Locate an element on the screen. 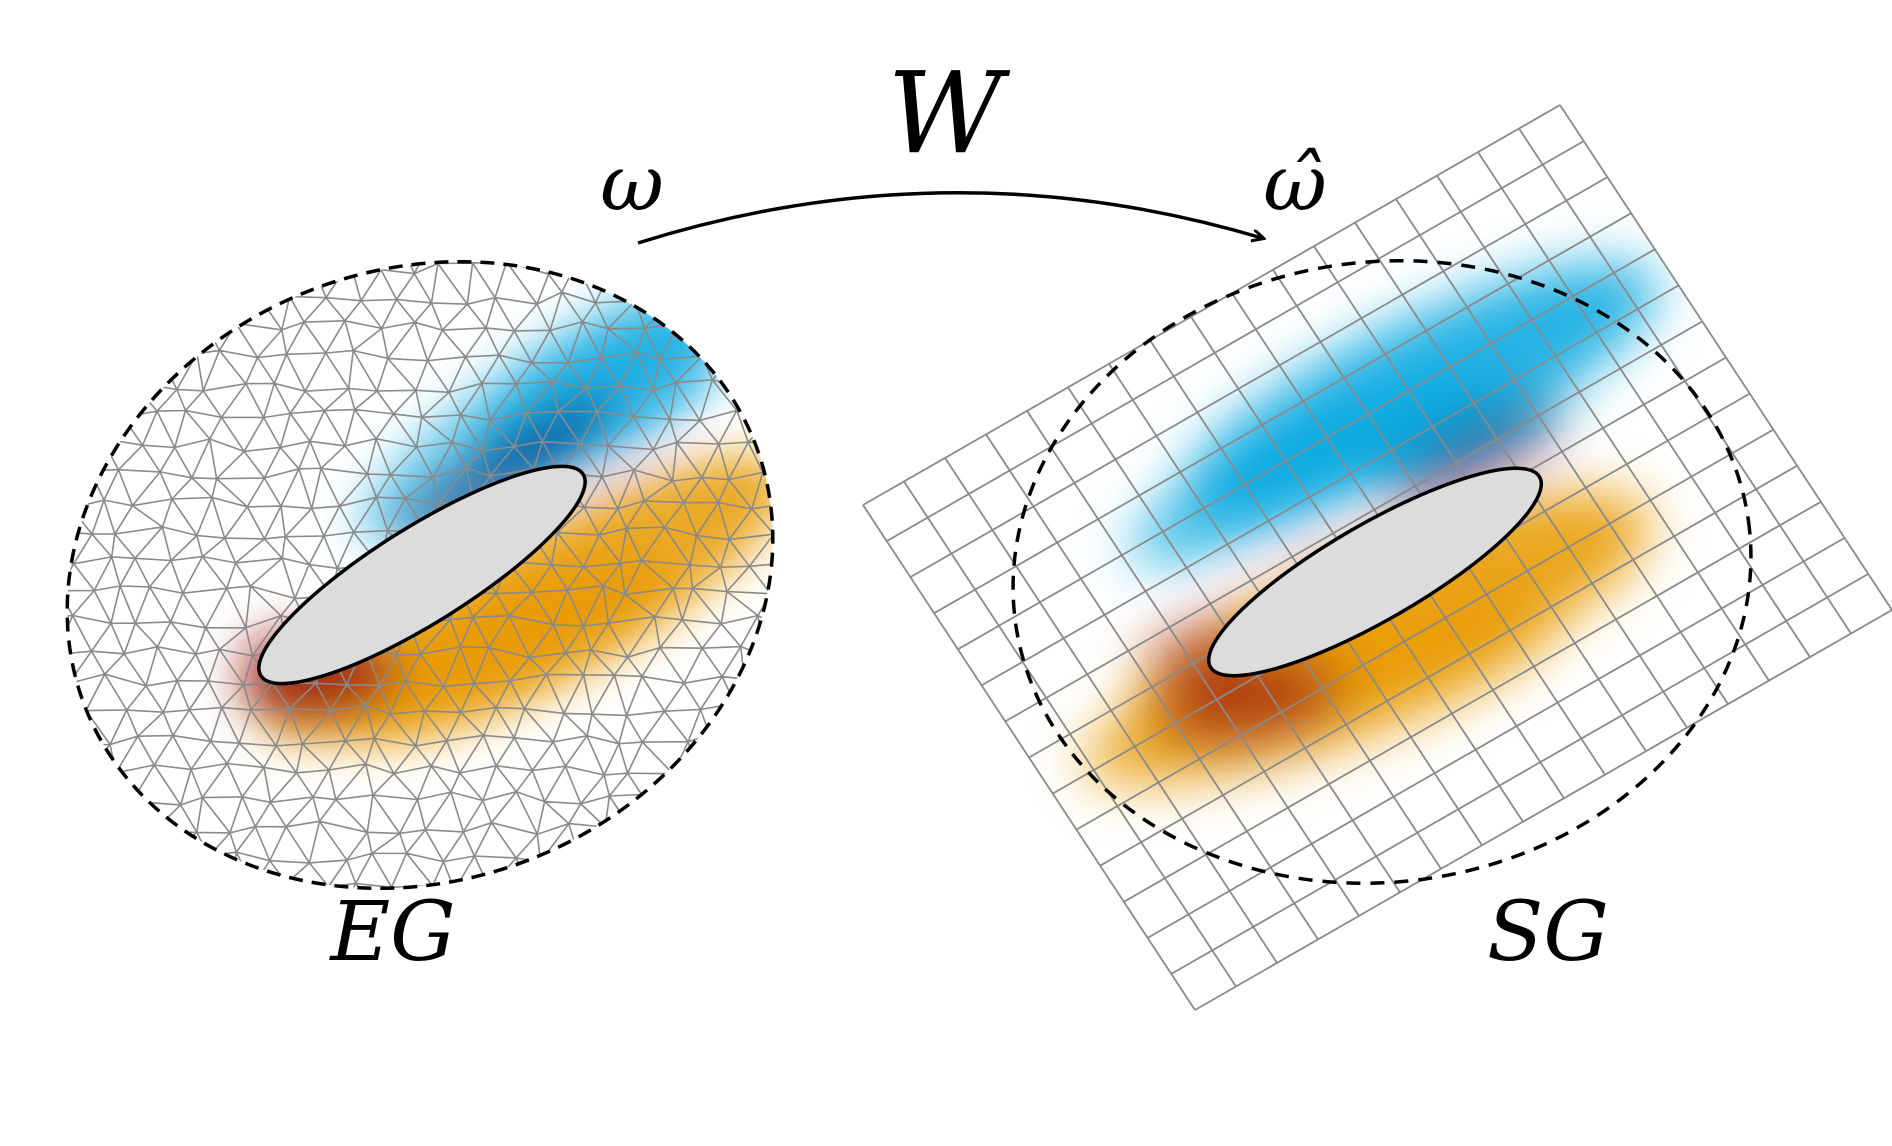 Image resolution: width=1892 pixels, height=1146 pixels. source-label: ω is located at coordinates (632, 184).